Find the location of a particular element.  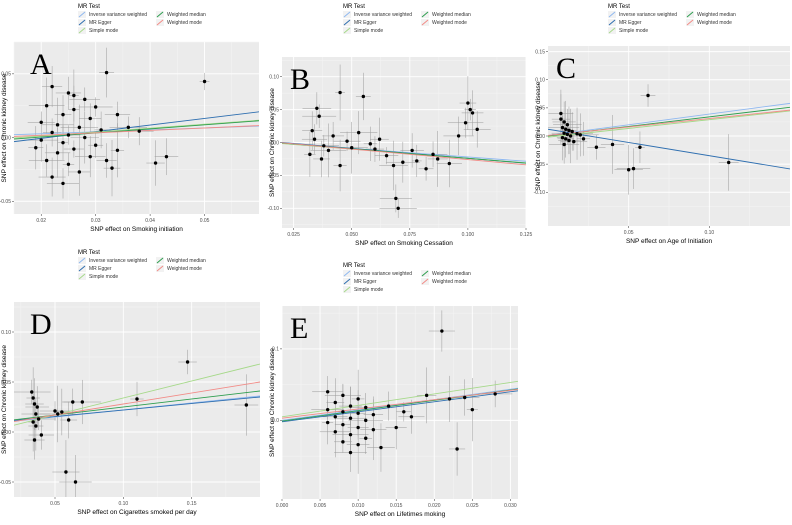

regression-line-inverse-variance-weighted is located at coordinates (400, 404).